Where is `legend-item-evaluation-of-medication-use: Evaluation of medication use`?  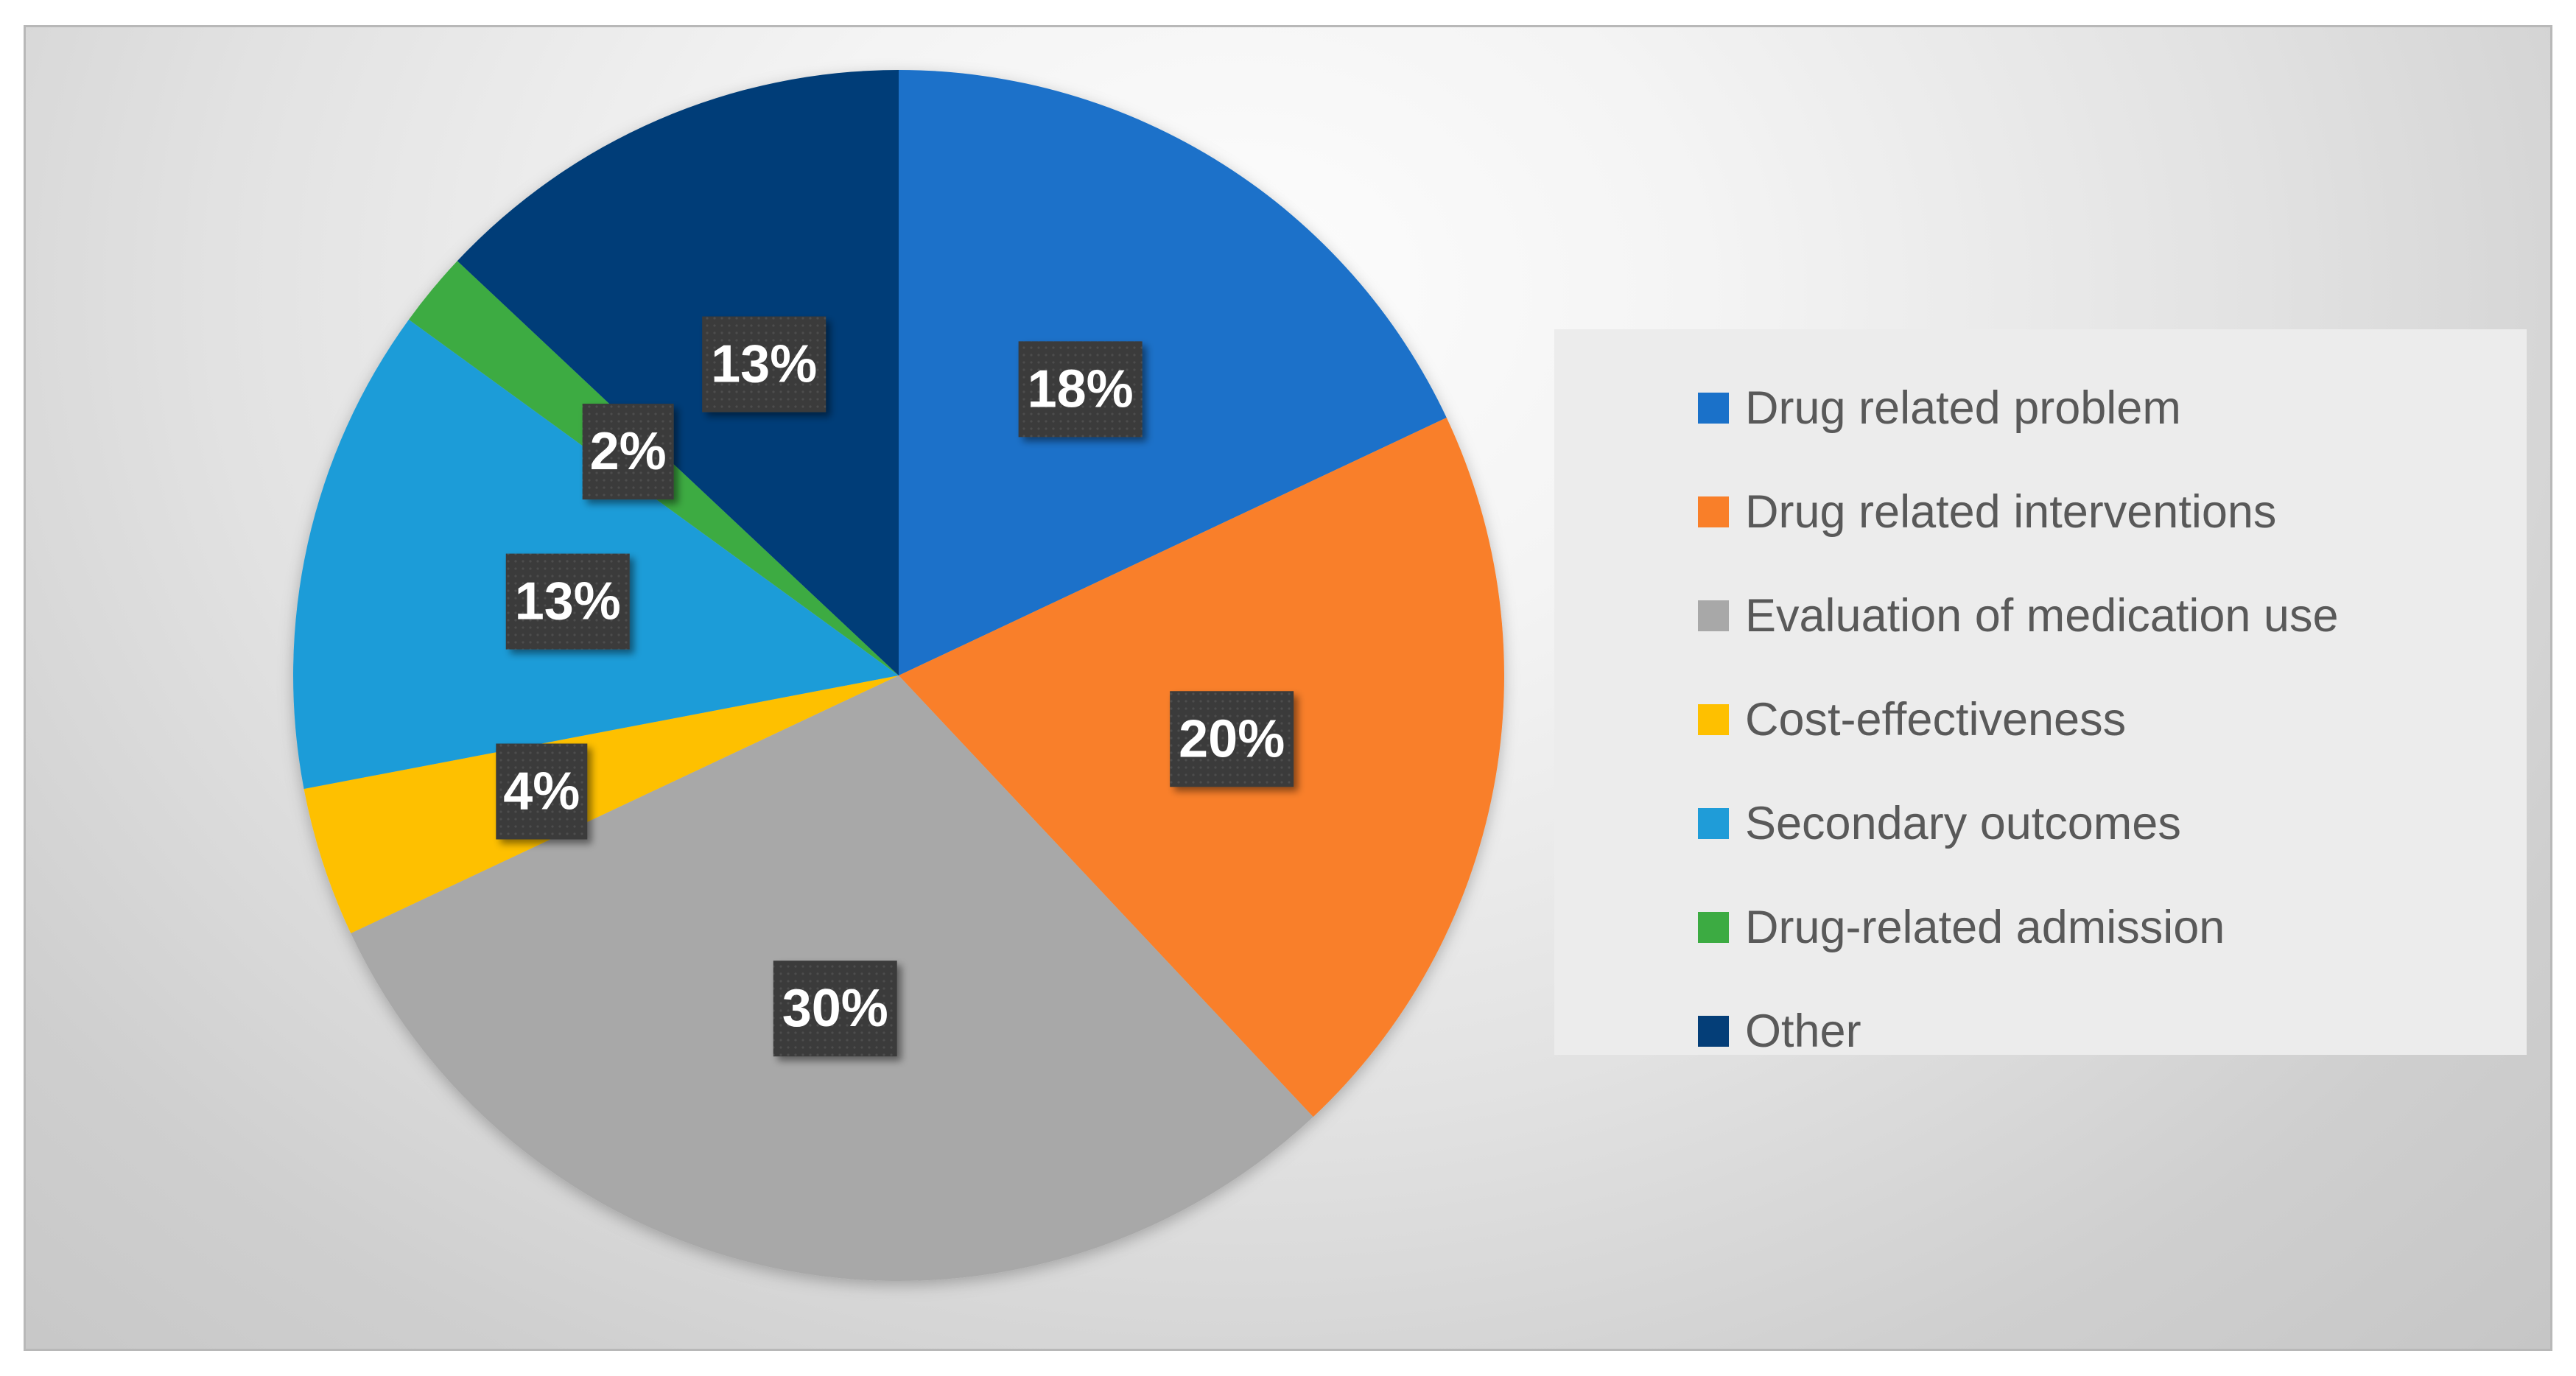 legend-item-evaluation-of-medication-use: Evaluation of medication use is located at coordinates (2112, 615).